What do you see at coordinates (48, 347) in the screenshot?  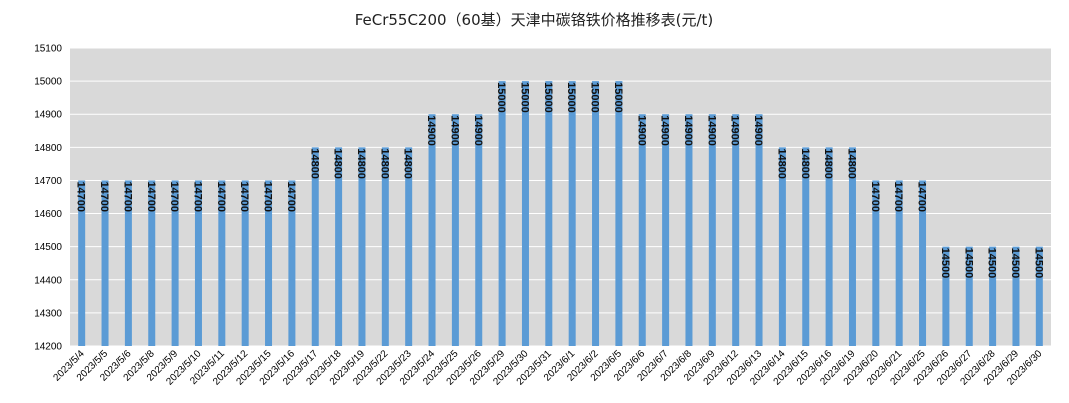 I see `y-tick-label: 14200` at bounding box center [48, 347].